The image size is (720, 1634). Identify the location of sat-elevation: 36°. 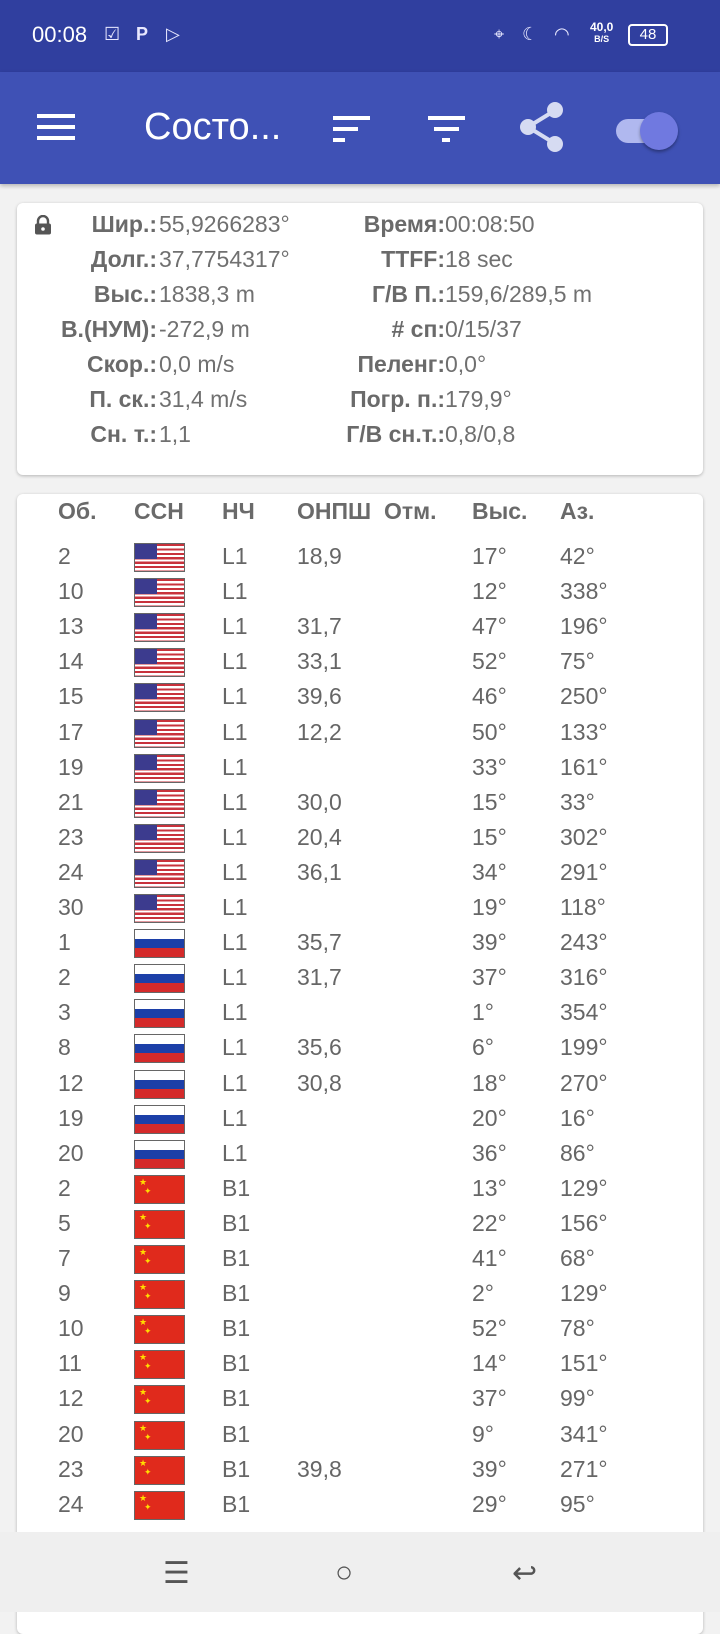
(489, 1152).